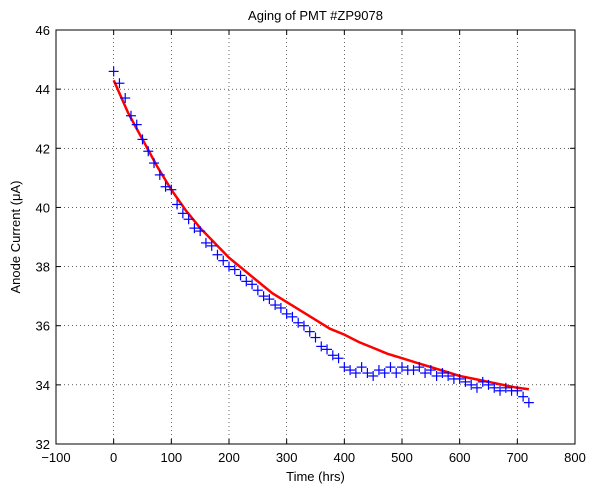 The width and height of the screenshot is (590, 489). I want to click on x-tick-label: 200, so click(229, 457).